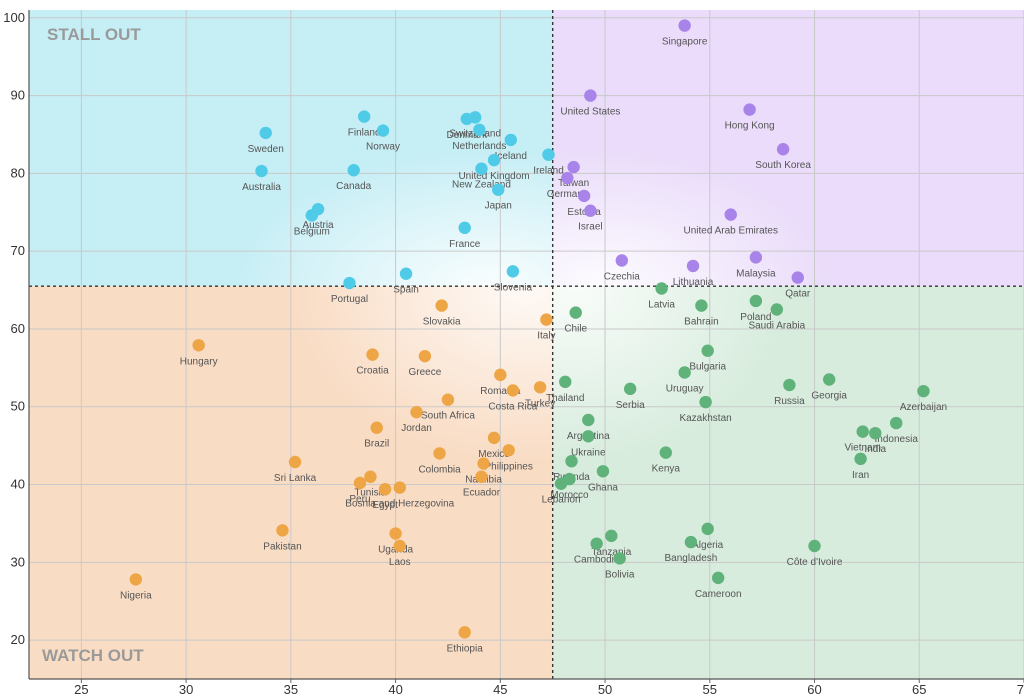  What do you see at coordinates (665, 452) in the screenshot?
I see `point-kenya` at bounding box center [665, 452].